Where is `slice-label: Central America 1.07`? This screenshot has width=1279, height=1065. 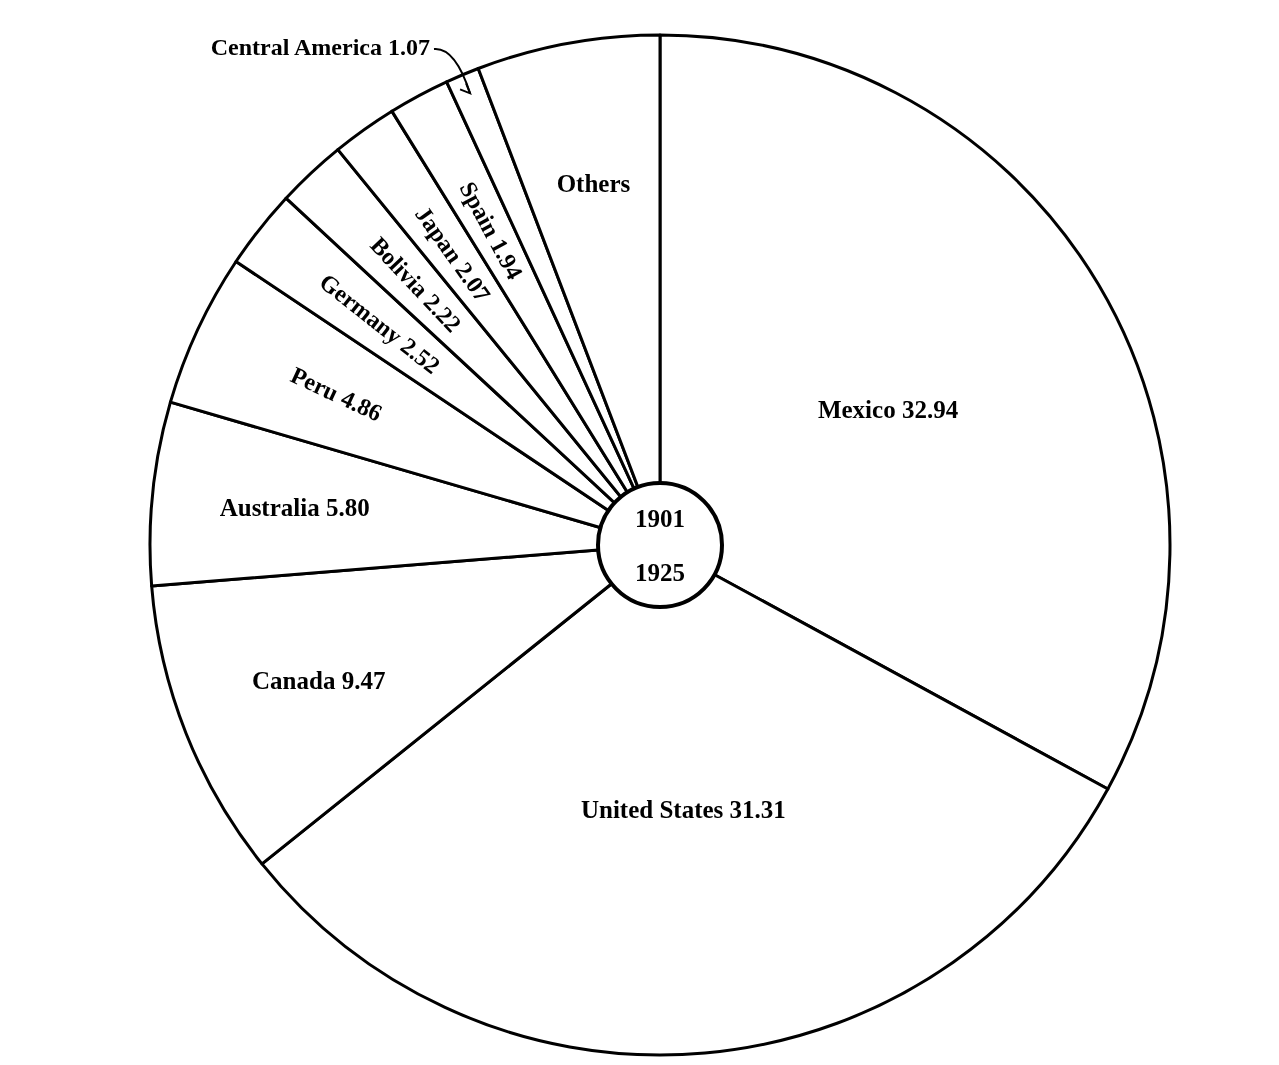
slice-label: Central America 1.07 is located at coordinates (320, 47).